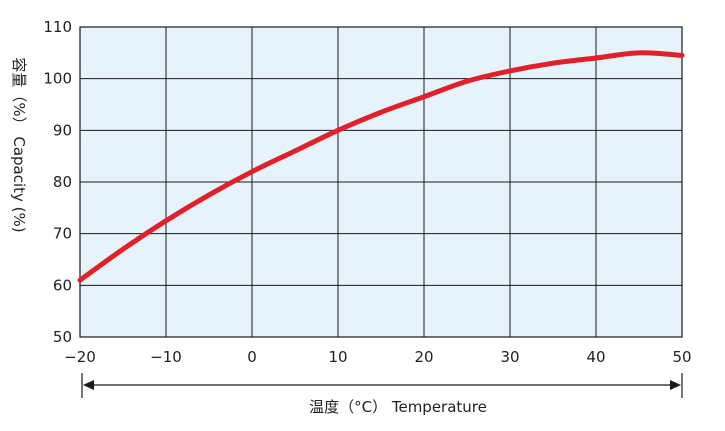 This screenshot has width=725, height=431. Describe the element at coordinates (681, 357) in the screenshot. I see `x-tick-label: 50` at that location.